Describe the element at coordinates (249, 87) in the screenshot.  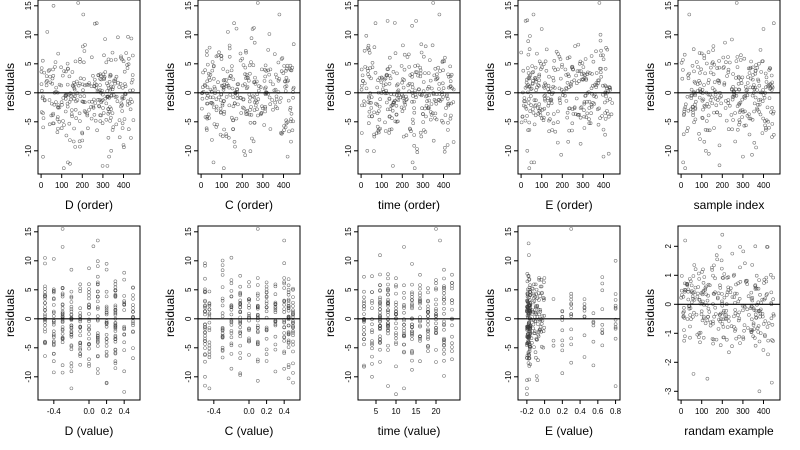
I see `plot-frame` at that location.